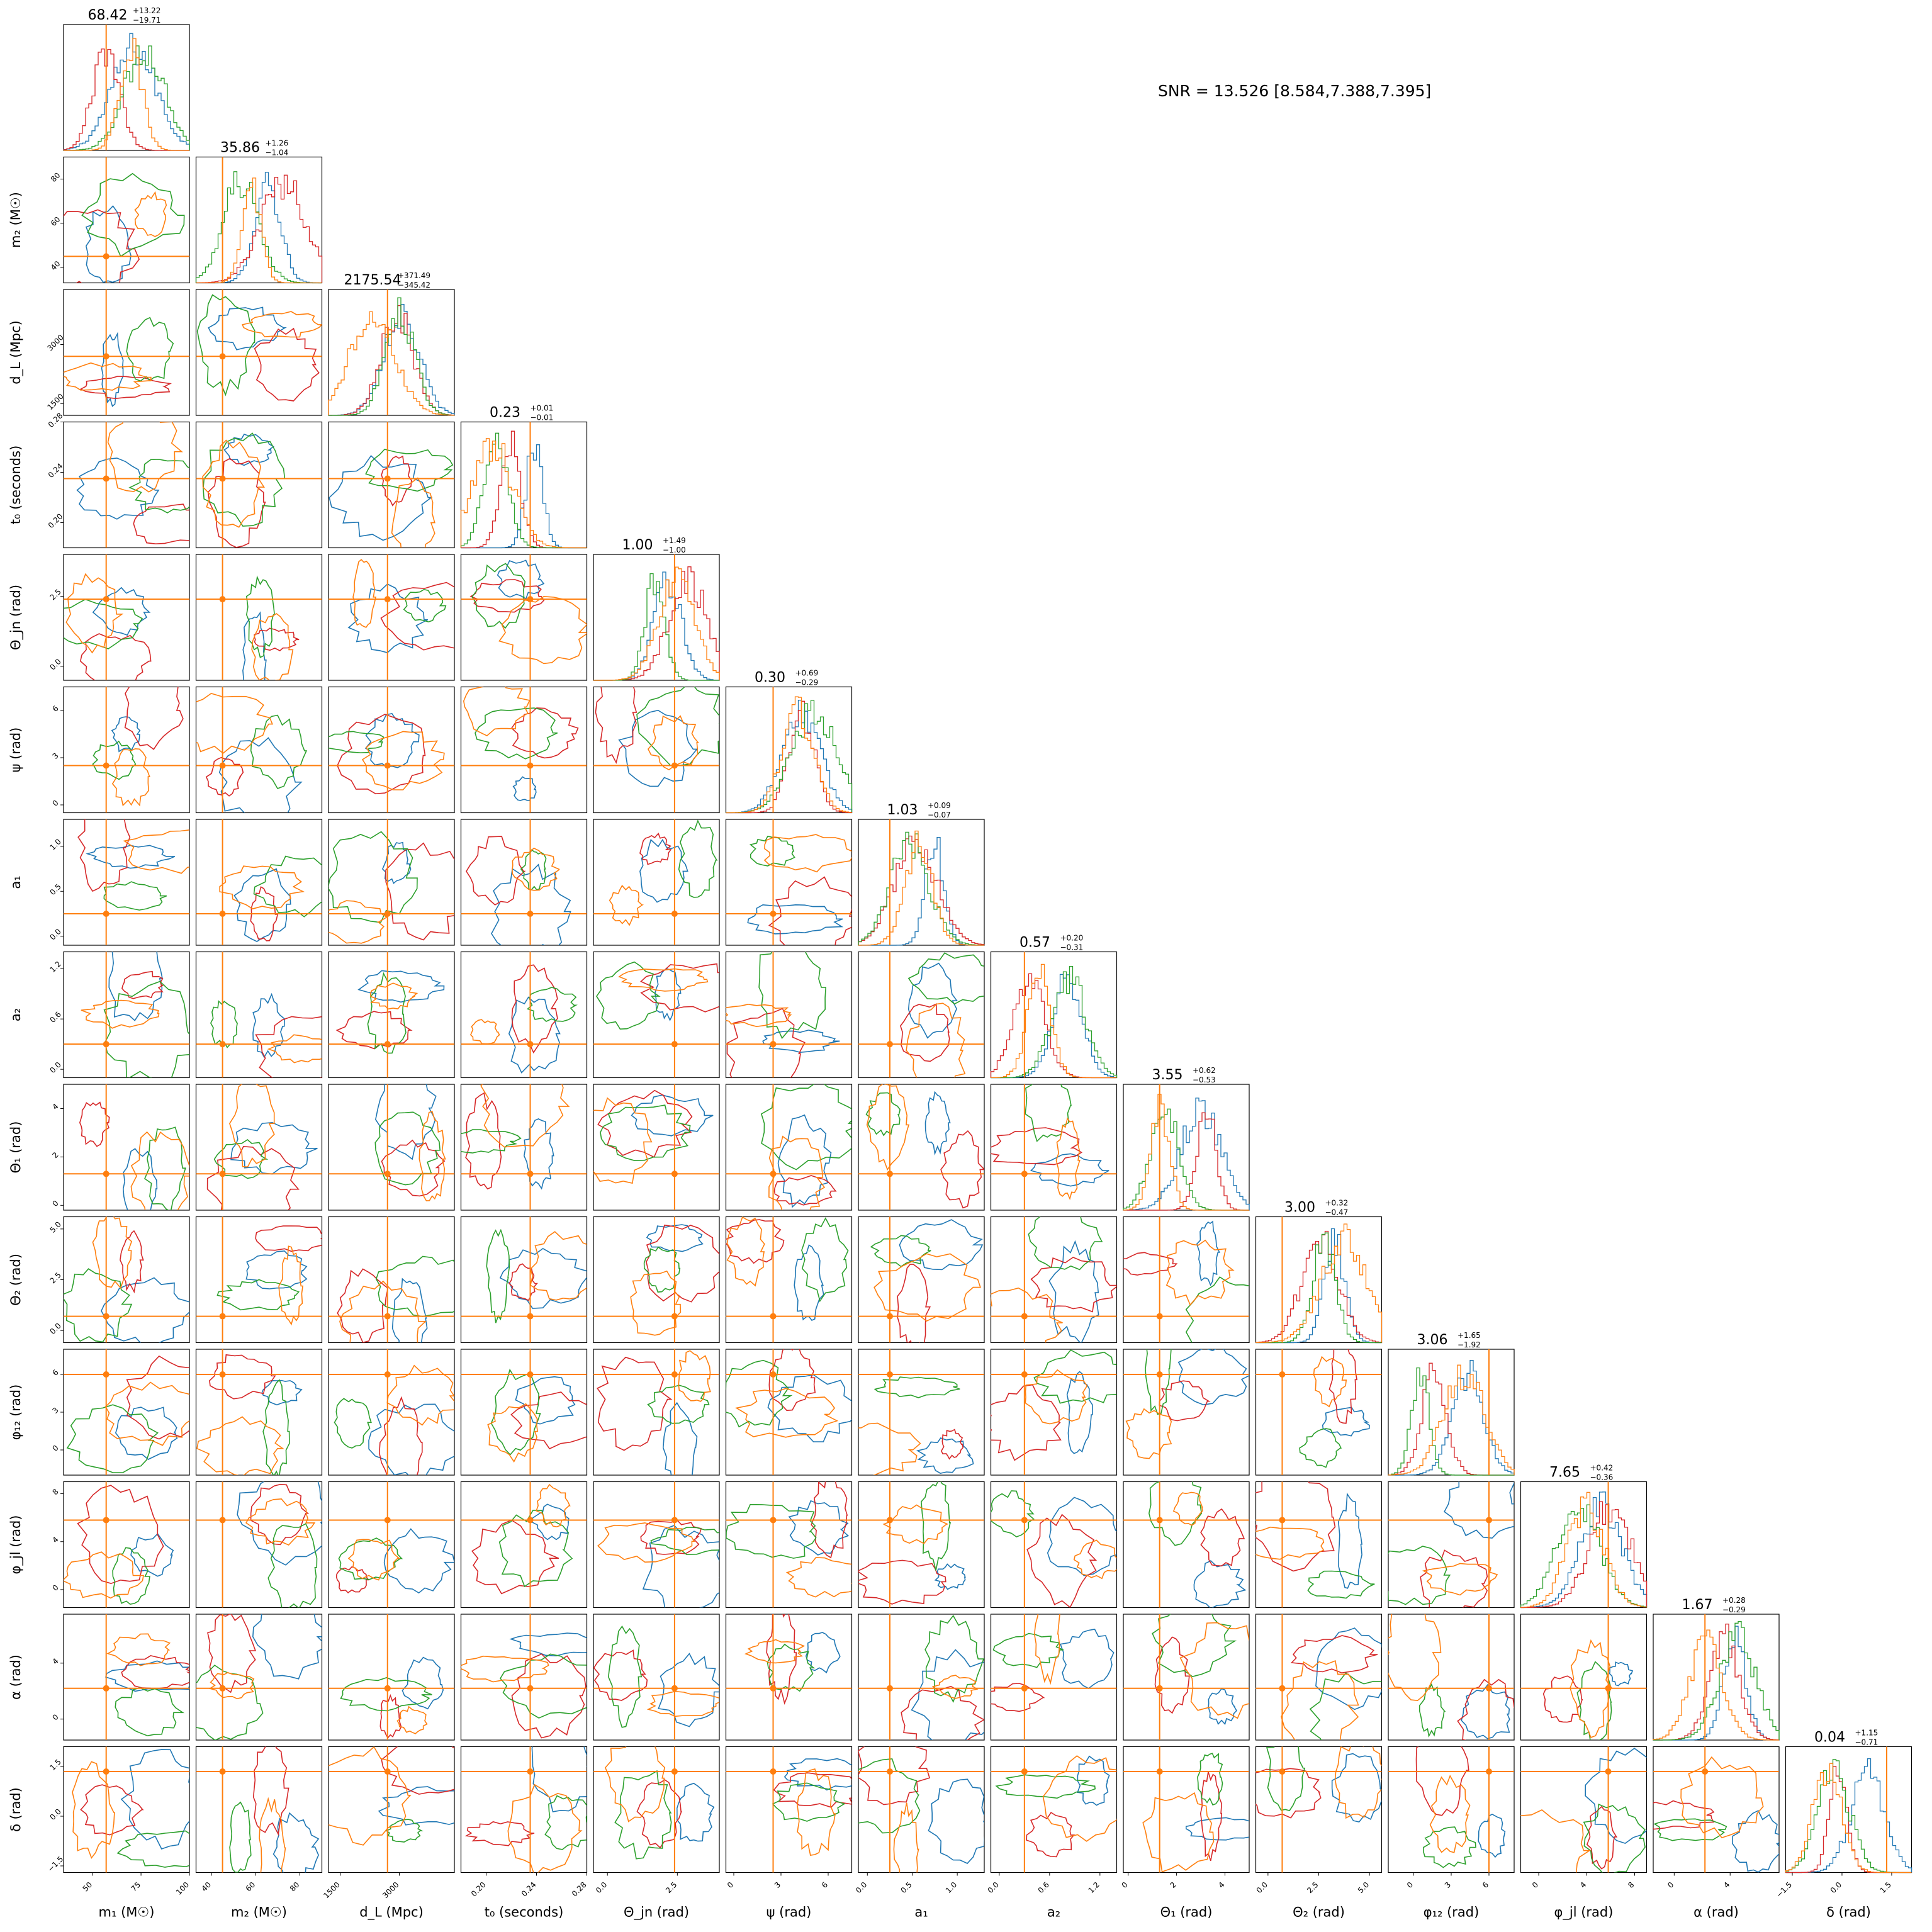 Image resolution: width=1932 pixels, height=1932 pixels. What do you see at coordinates (1829, 1738) in the screenshot?
I see `panel-title-delta: 0.04` at bounding box center [1829, 1738].